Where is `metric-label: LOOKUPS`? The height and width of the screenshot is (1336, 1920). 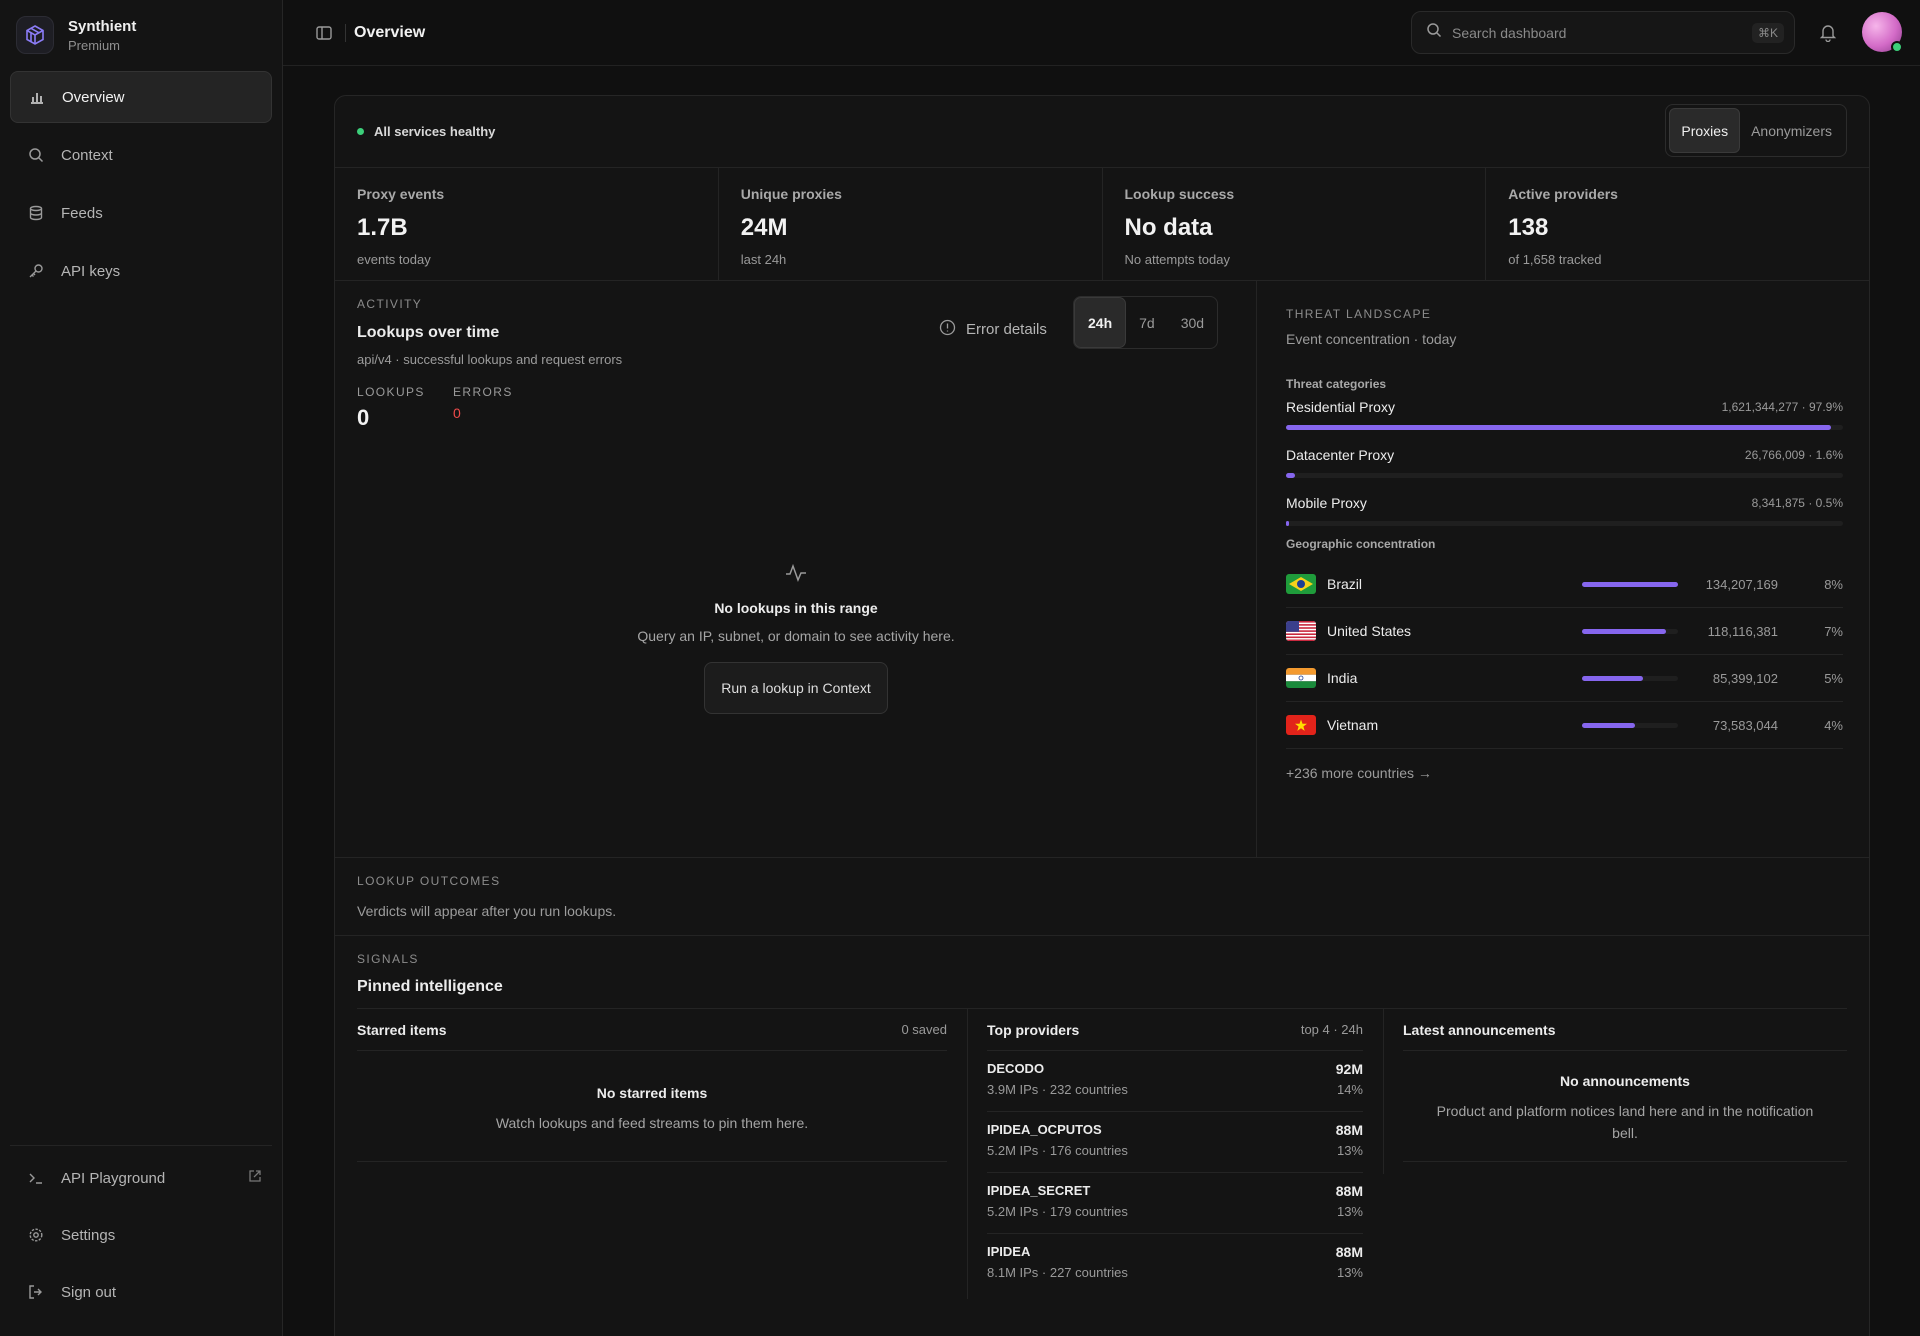
metric-label: LOOKUPS is located at coordinates (391, 392).